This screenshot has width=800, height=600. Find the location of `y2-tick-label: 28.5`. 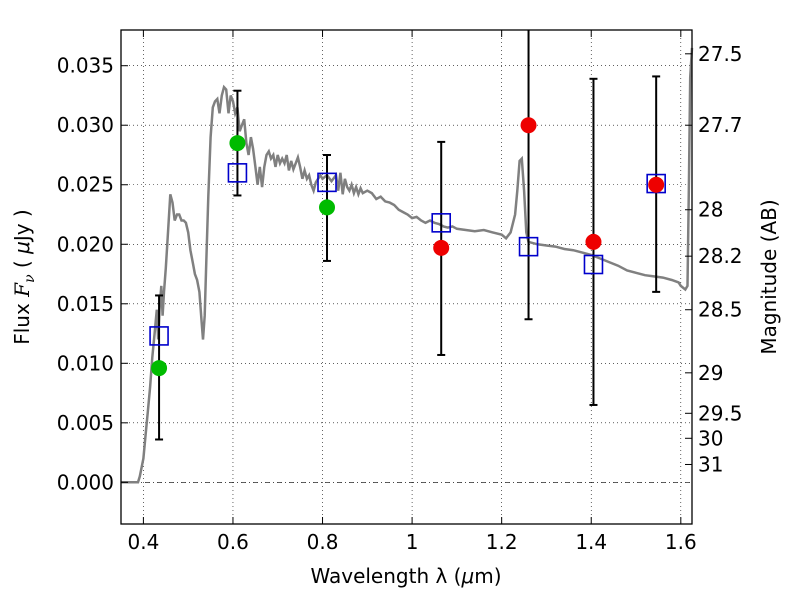

y2-tick-label: 28.5 is located at coordinates (720, 310).